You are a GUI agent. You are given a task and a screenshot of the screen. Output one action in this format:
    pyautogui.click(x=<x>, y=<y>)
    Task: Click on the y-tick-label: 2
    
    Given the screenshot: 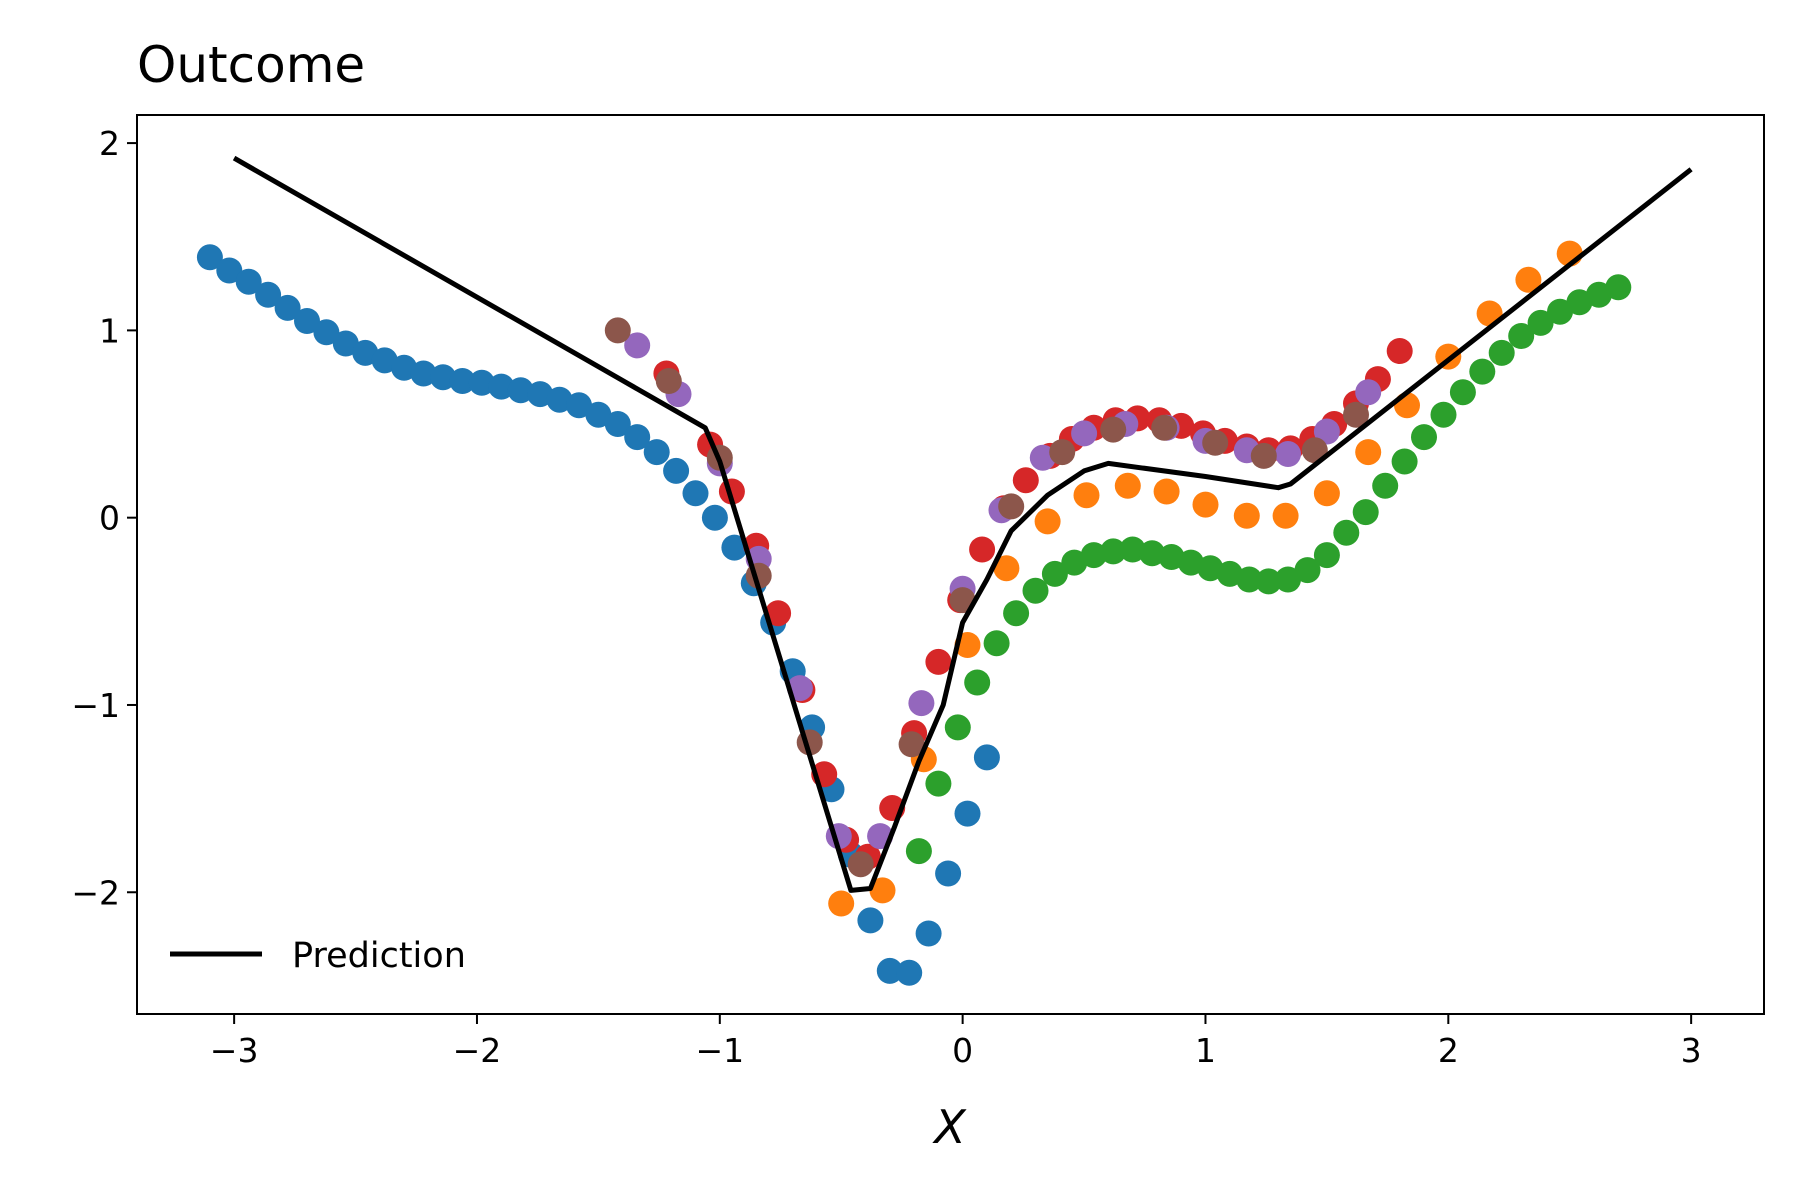 What is the action you would take?
    pyautogui.click(x=109, y=143)
    